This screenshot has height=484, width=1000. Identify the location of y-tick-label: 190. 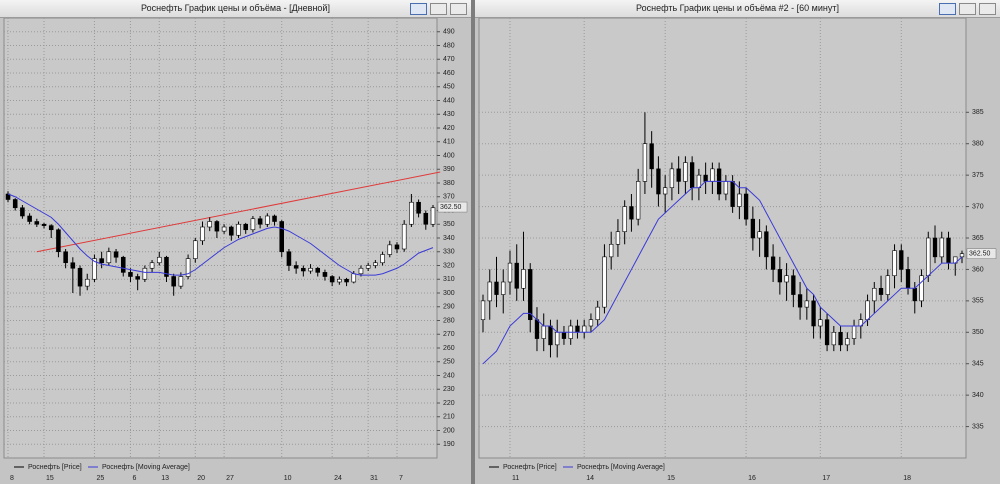
(449, 444).